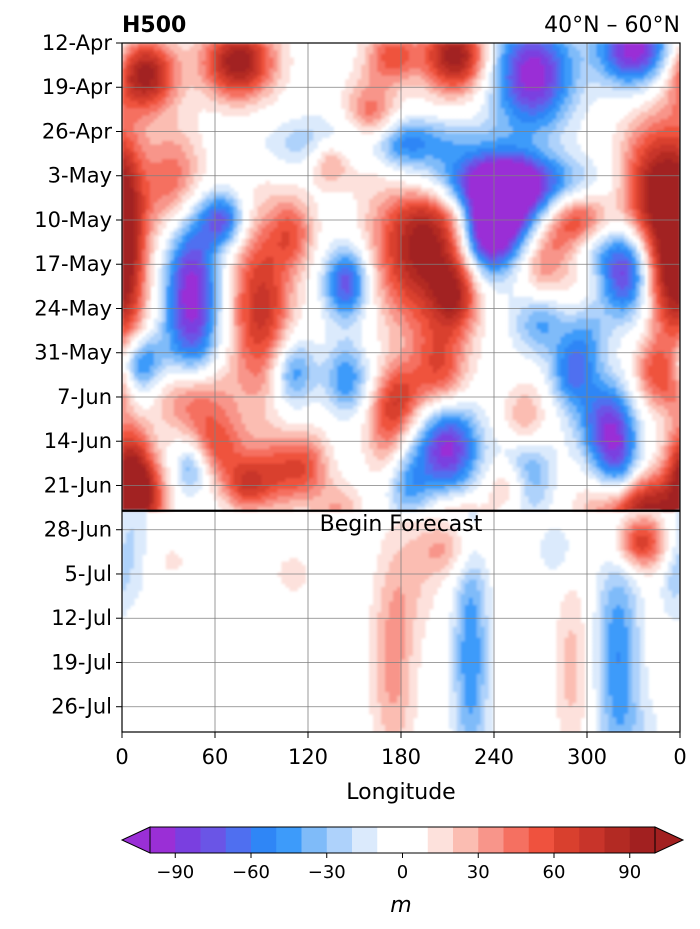  What do you see at coordinates (400, 905) in the screenshot?
I see `colorbar-label: m` at bounding box center [400, 905].